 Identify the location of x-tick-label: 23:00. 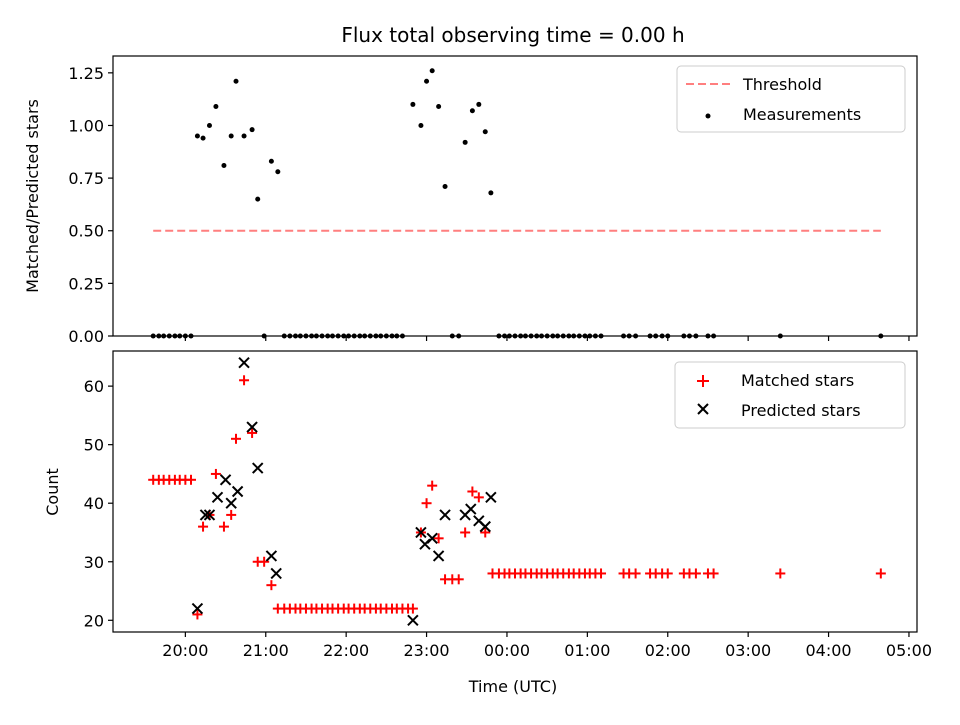
(427, 650).